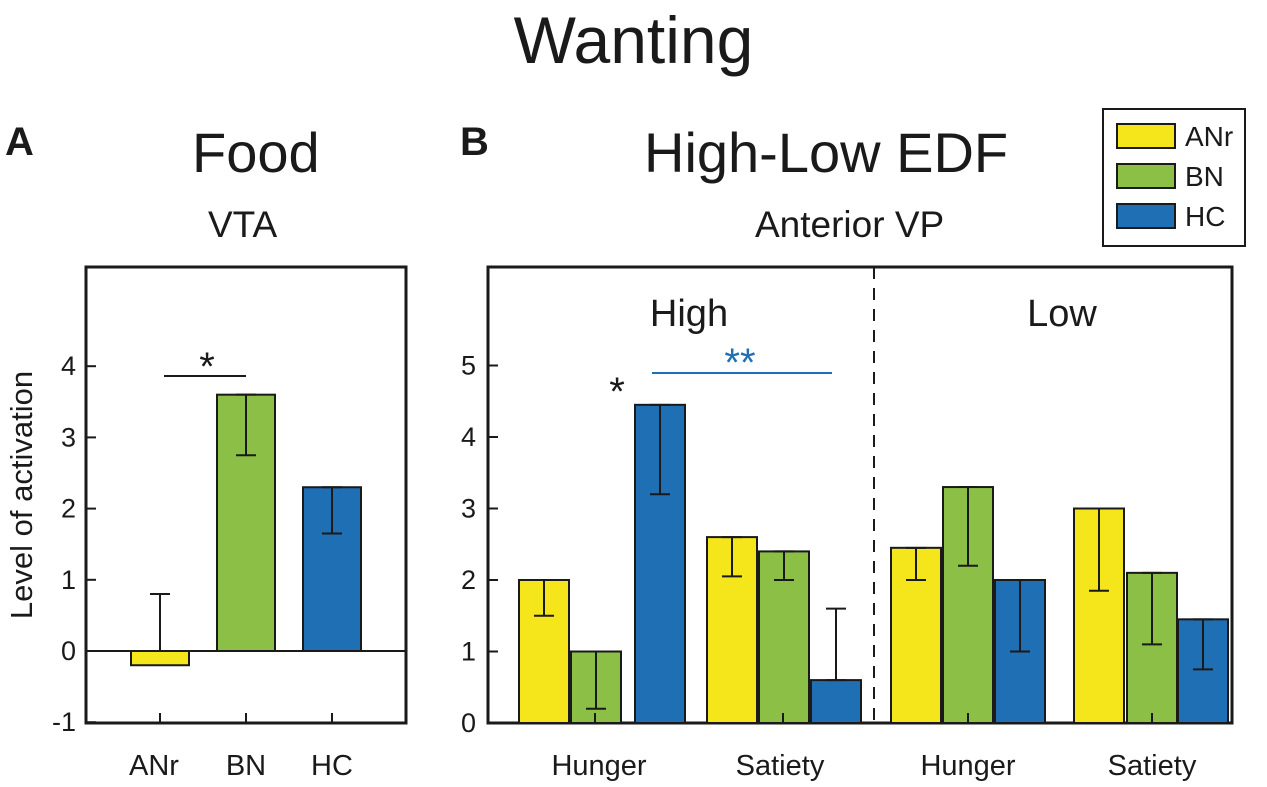 The width and height of the screenshot is (1267, 787). What do you see at coordinates (1062, 314) in the screenshot?
I see `panel-b-region-low: Low` at bounding box center [1062, 314].